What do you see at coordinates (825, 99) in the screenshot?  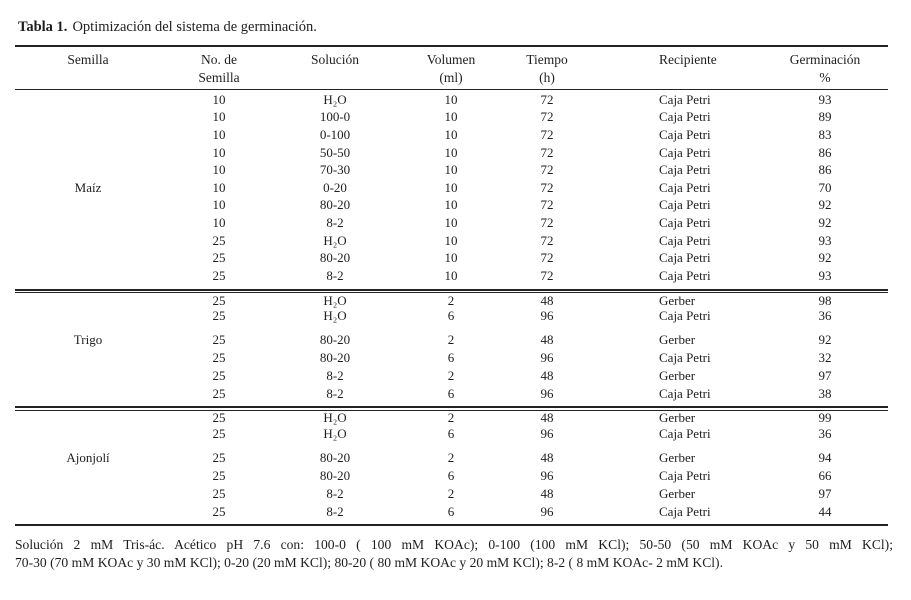 I see `table-cell: 93` at bounding box center [825, 99].